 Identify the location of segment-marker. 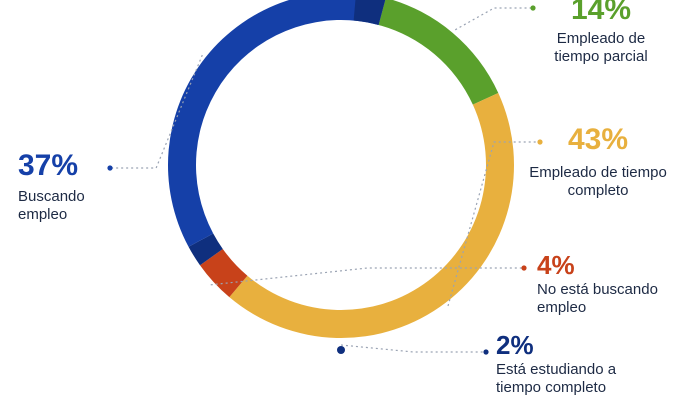
(341, 350).